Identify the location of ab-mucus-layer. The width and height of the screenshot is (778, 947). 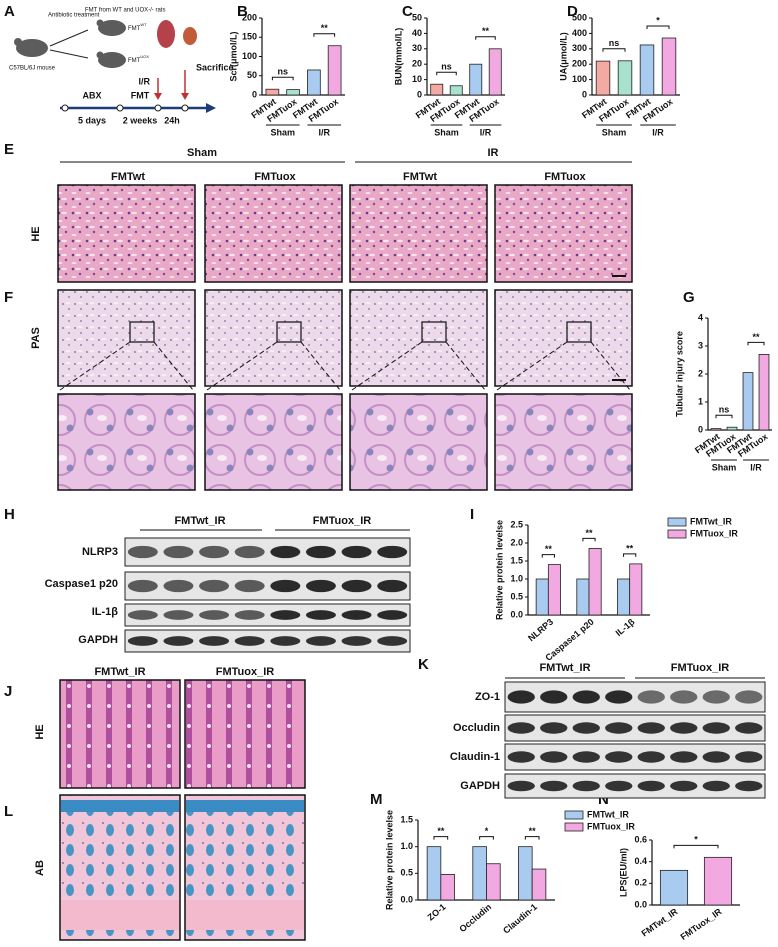
(245, 806).